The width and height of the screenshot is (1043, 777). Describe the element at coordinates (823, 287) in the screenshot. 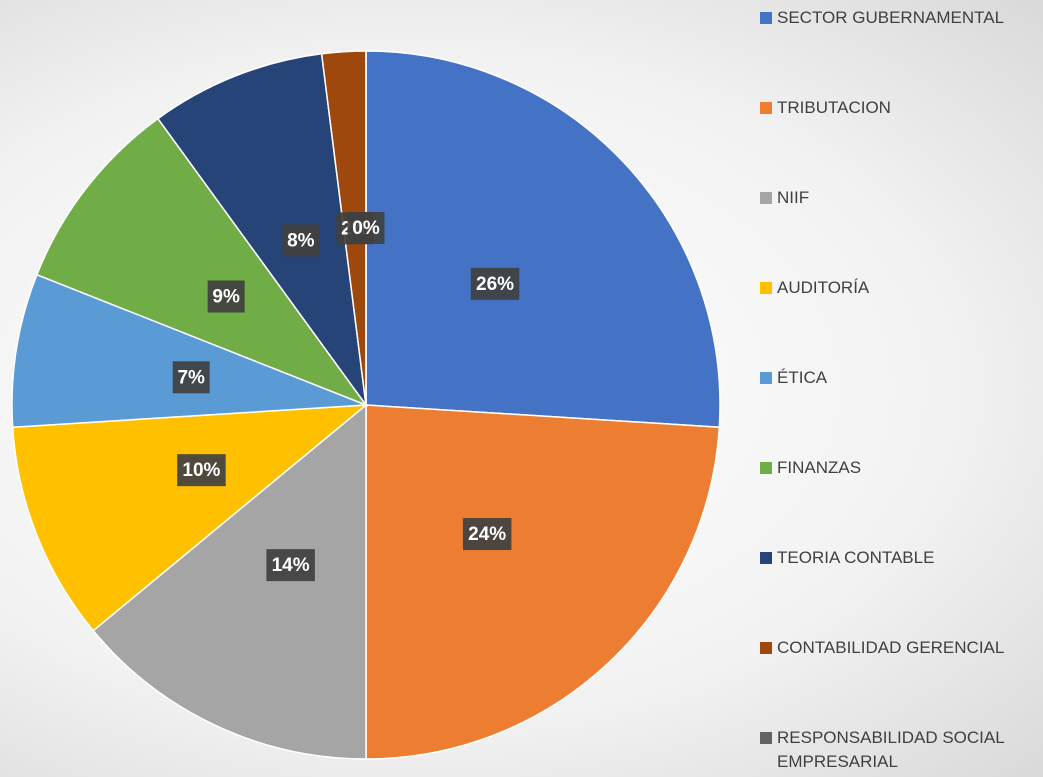

I see `legend-label: AUDITORÍA` at that location.